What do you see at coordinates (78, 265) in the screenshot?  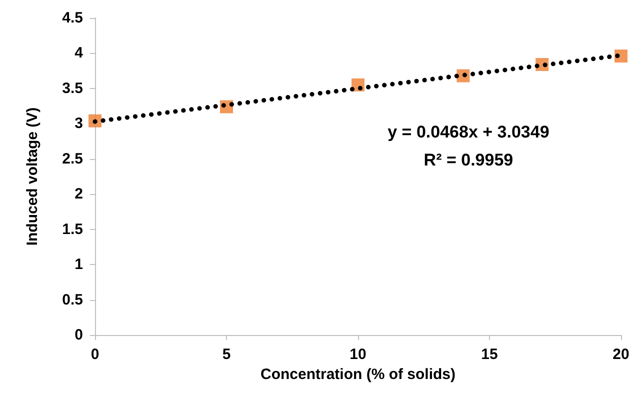 I see `y-tick-label: 1` at bounding box center [78, 265].